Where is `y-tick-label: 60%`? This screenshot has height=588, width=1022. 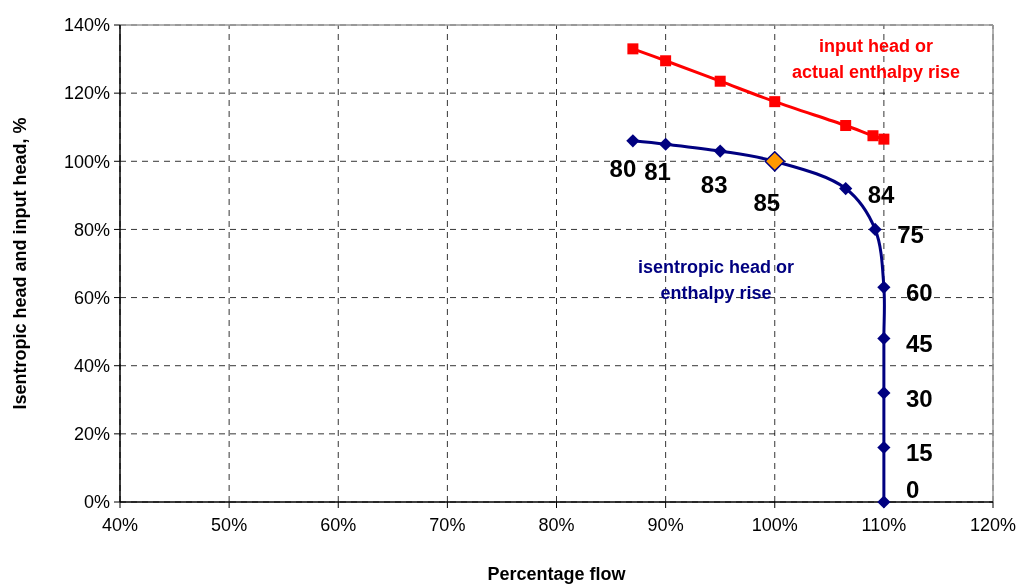
y-tick-label: 60% is located at coordinates (91, 297).